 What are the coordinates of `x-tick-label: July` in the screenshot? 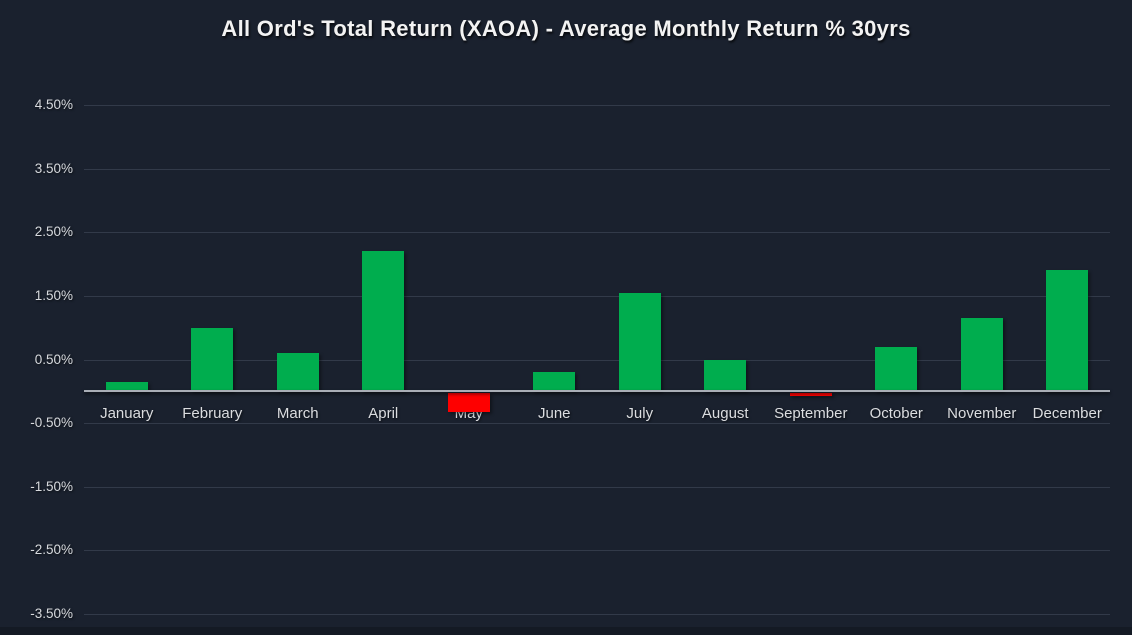 It's located at (640, 413).